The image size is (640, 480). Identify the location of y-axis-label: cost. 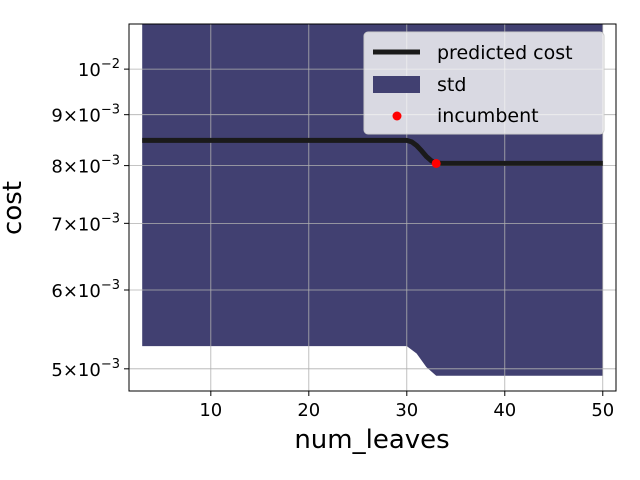
(14, 208).